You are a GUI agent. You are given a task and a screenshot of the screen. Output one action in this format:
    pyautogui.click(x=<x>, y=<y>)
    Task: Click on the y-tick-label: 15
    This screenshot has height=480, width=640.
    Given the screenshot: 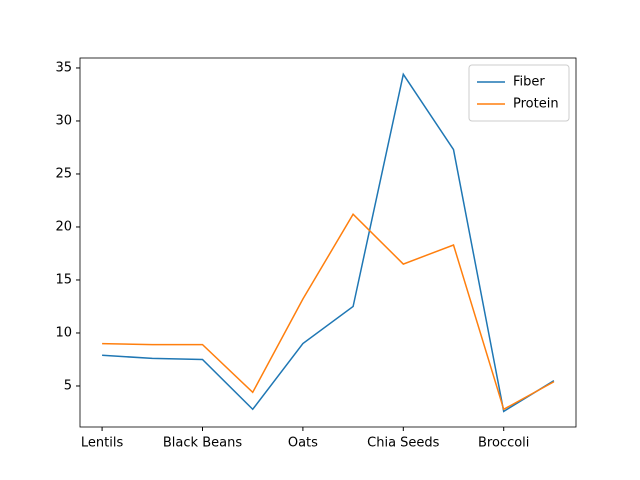 What is the action you would take?
    pyautogui.click(x=63, y=279)
    